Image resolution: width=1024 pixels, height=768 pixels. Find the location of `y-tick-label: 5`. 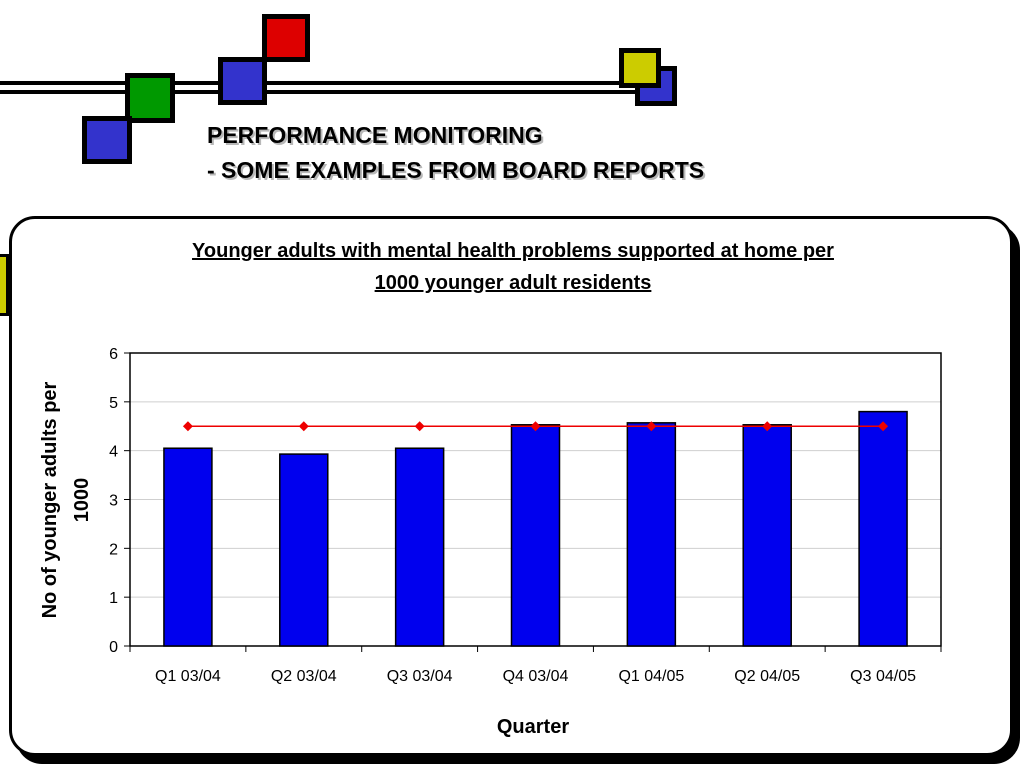

y-tick-label: 5 is located at coordinates (113, 403).